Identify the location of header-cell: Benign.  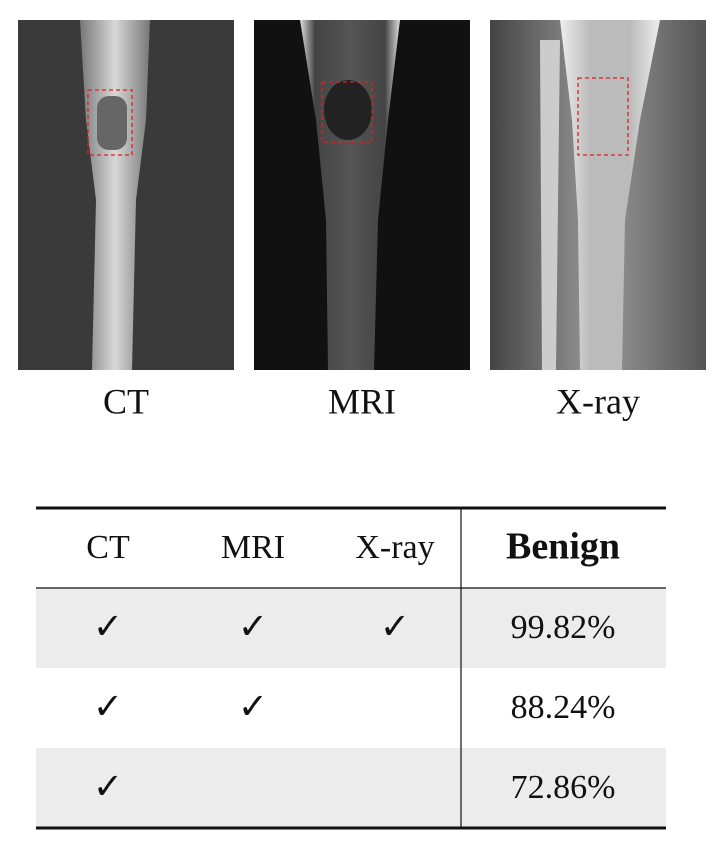
(563, 547).